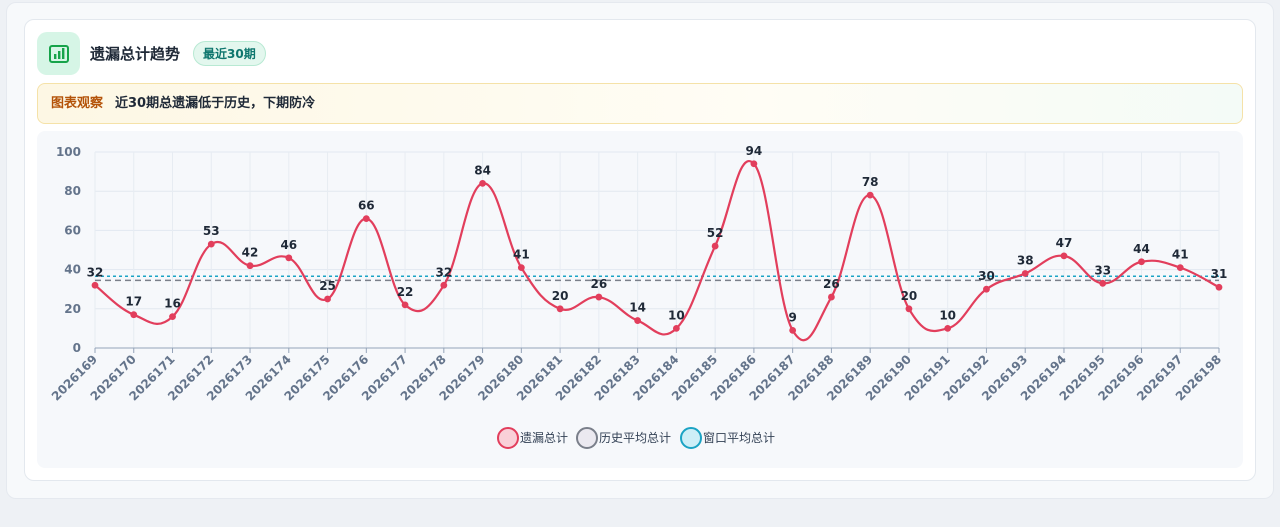 The height and width of the screenshot is (527, 1280). I want to click on data-label: 33, so click(1102, 270).